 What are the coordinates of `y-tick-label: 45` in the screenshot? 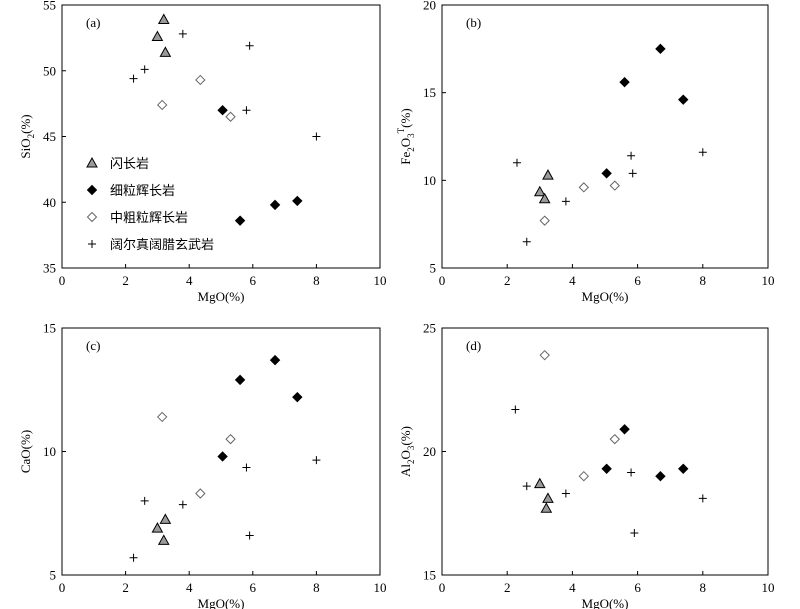 It's located at (49, 136).